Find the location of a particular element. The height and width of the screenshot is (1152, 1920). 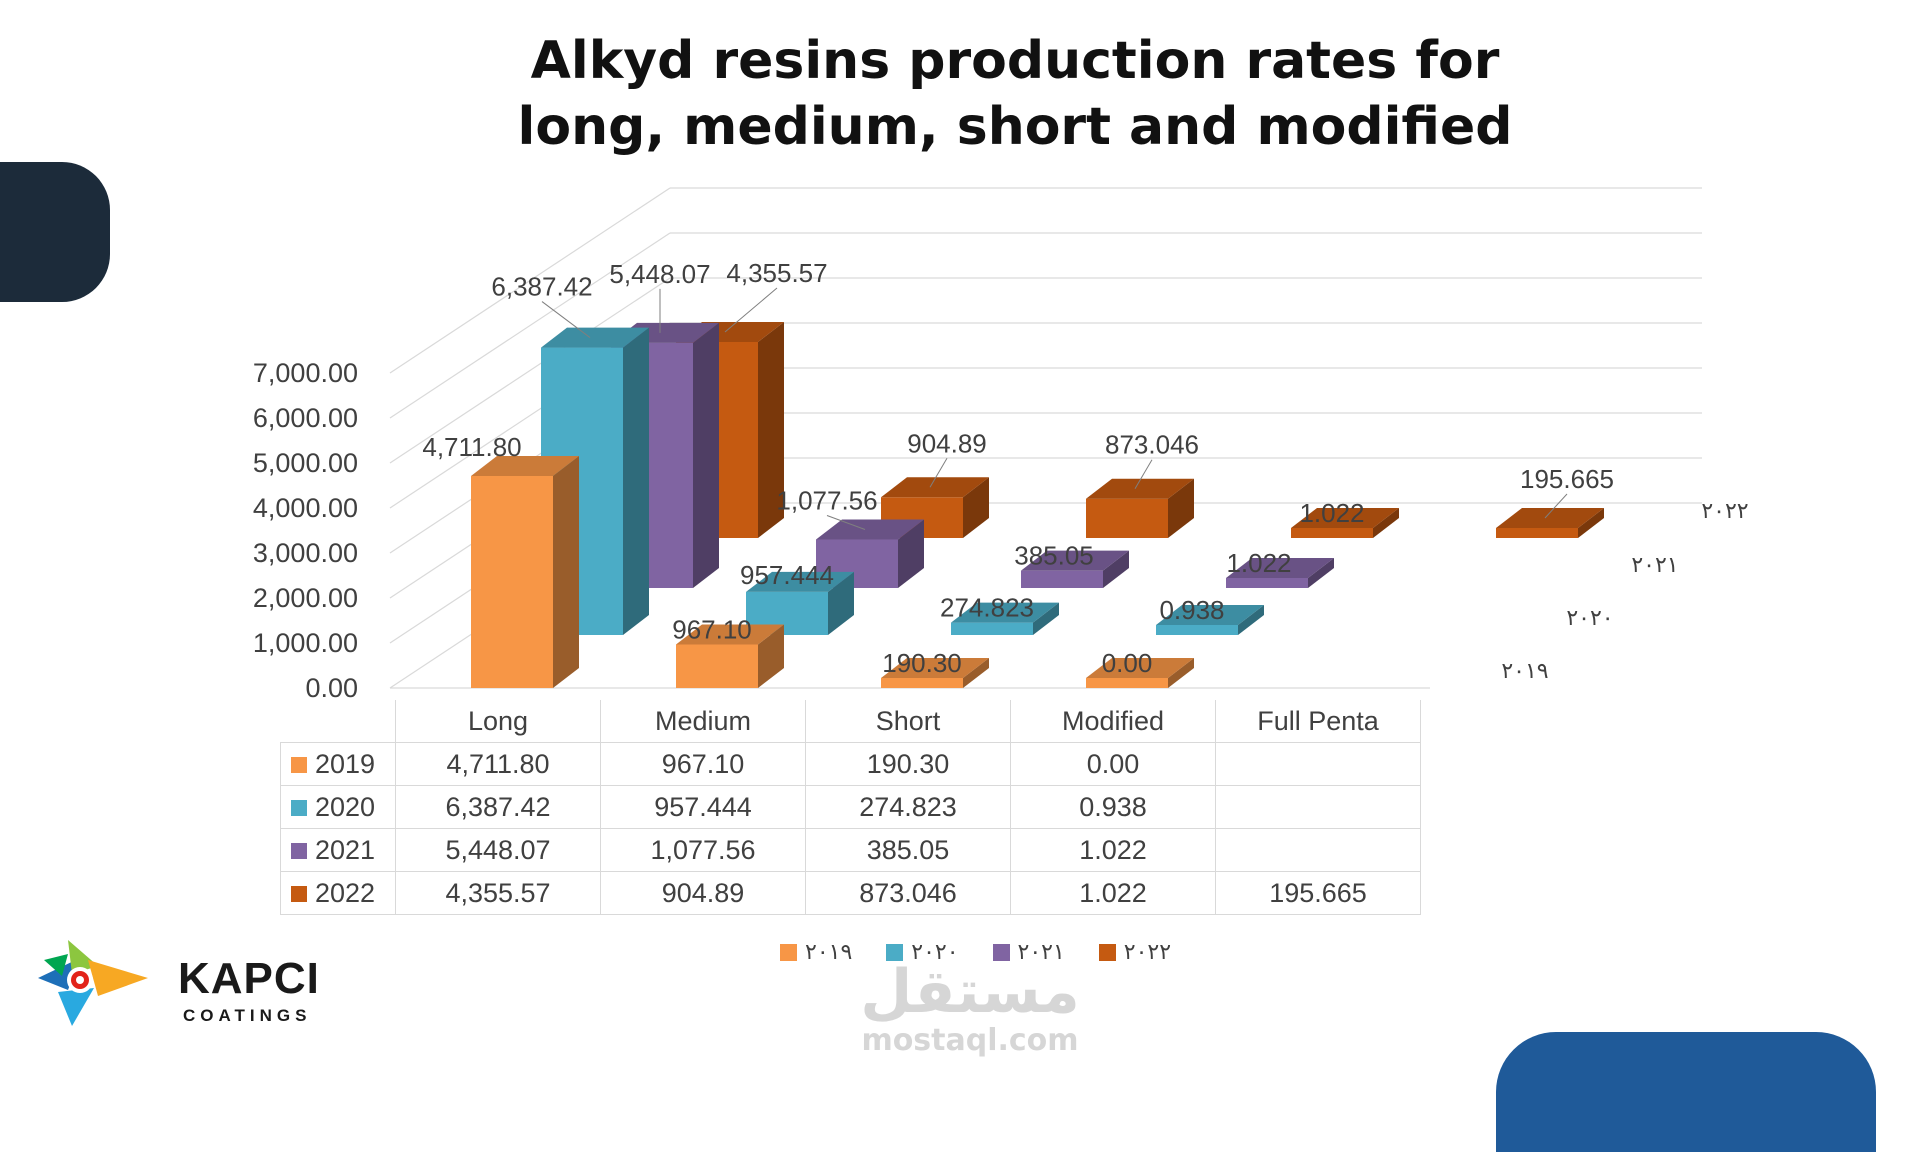

y-tick-label: 1,000.00 is located at coordinates (305, 643).